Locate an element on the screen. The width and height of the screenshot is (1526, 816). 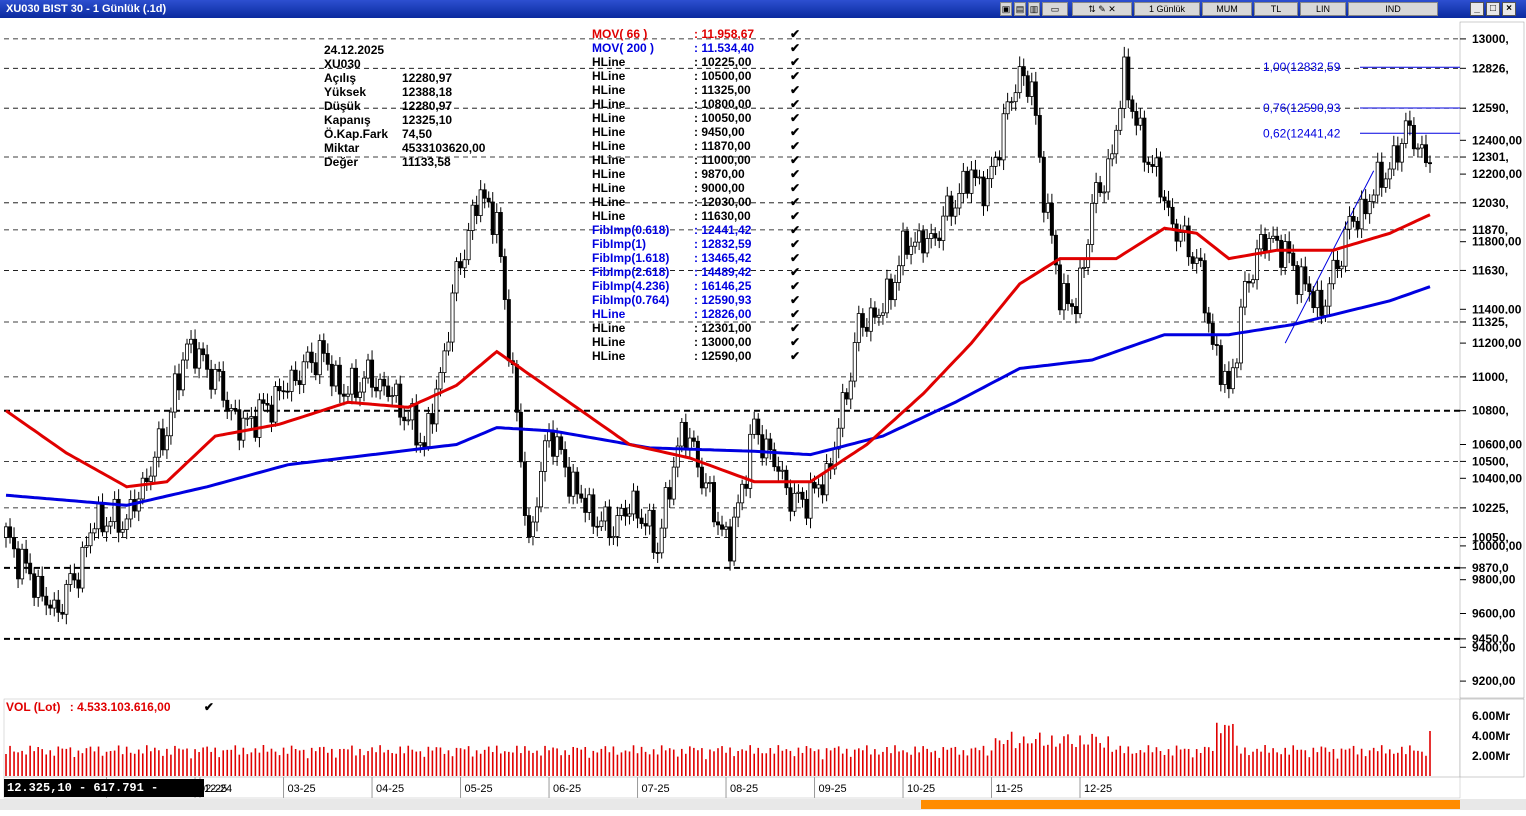
close-icon: × is located at coordinates (1509, 9).